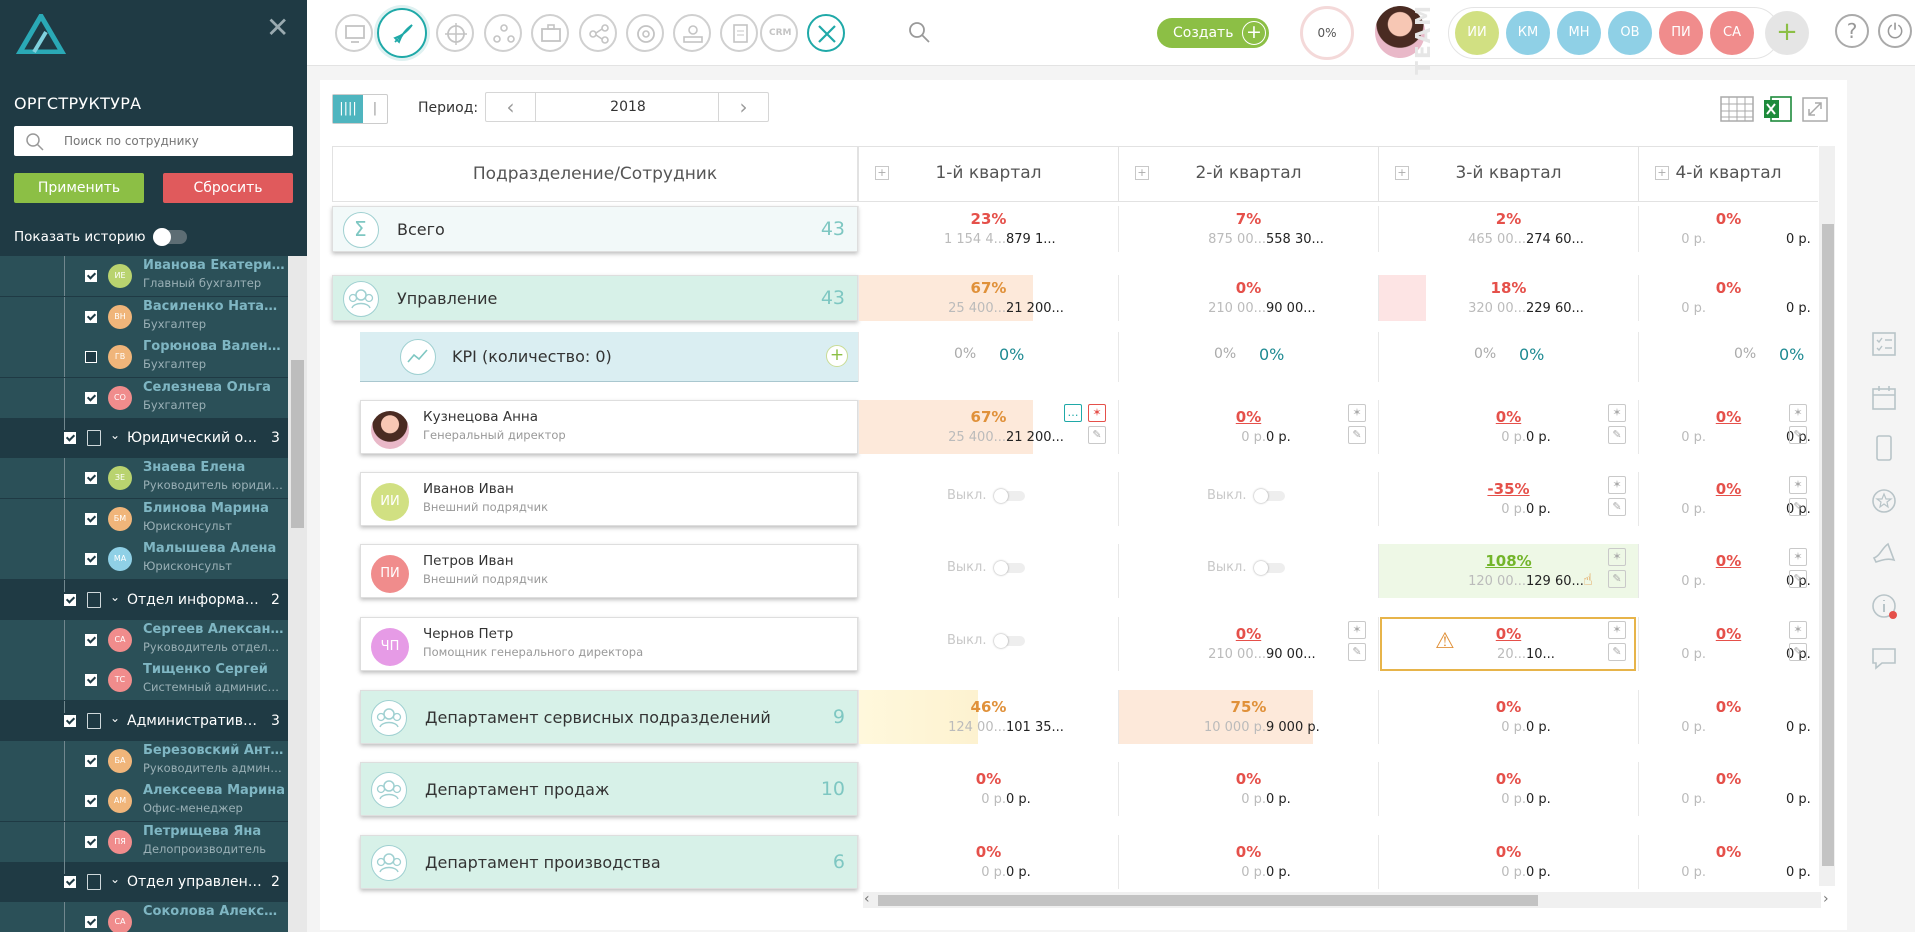 The height and width of the screenshot is (932, 1915). Describe the element at coordinates (1248, 707) in the screenshot. I see `percent-value: 75%` at that location.